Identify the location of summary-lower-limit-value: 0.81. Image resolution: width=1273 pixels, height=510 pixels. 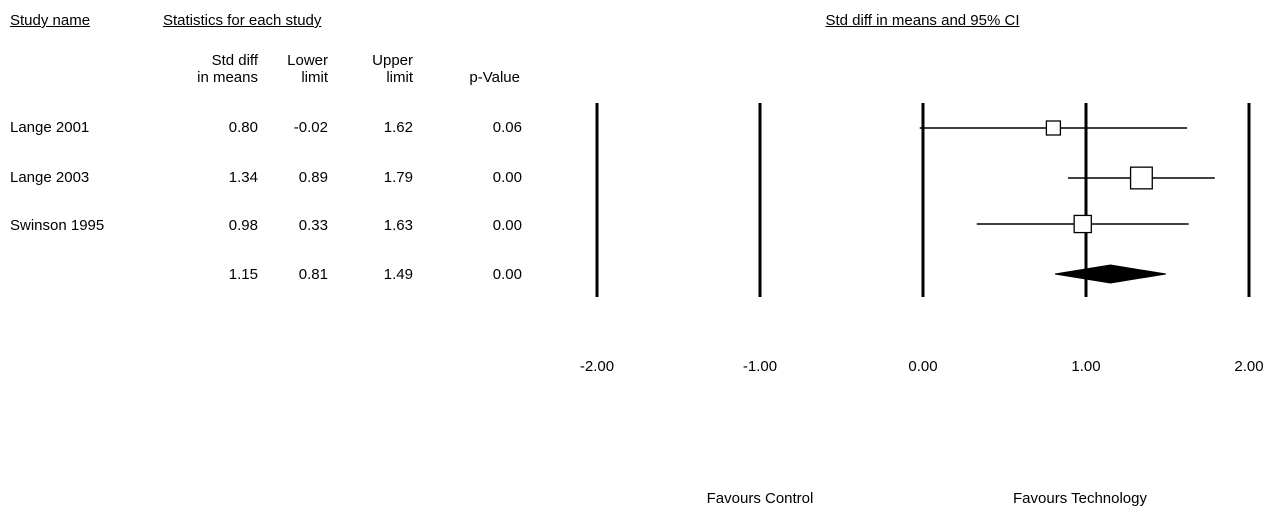
(313, 274).